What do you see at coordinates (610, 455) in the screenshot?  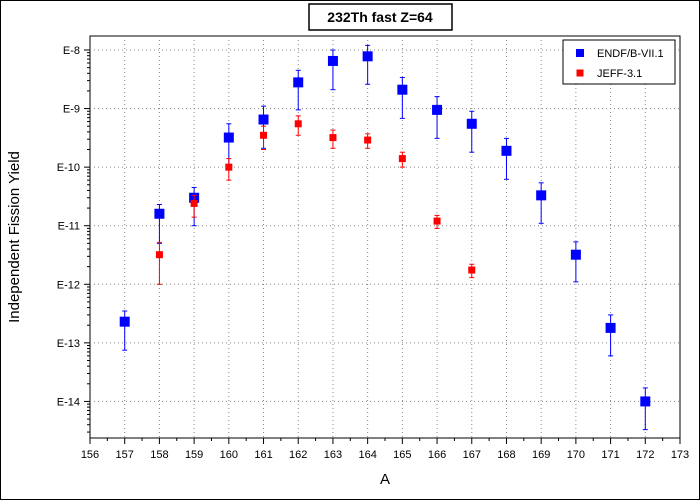 I see `x-tick-label: 171` at bounding box center [610, 455].